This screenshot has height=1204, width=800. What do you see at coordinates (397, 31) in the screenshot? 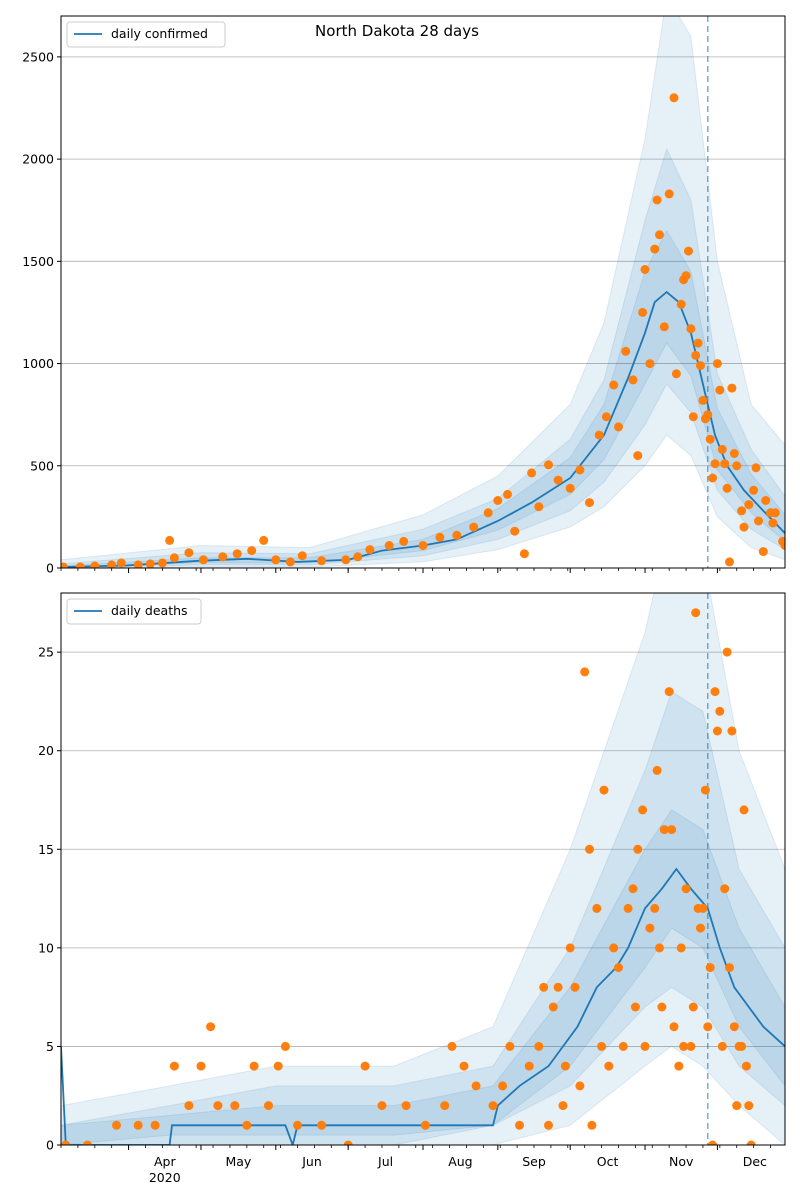
I see `figure-title: North Dakota 28 days` at bounding box center [397, 31].